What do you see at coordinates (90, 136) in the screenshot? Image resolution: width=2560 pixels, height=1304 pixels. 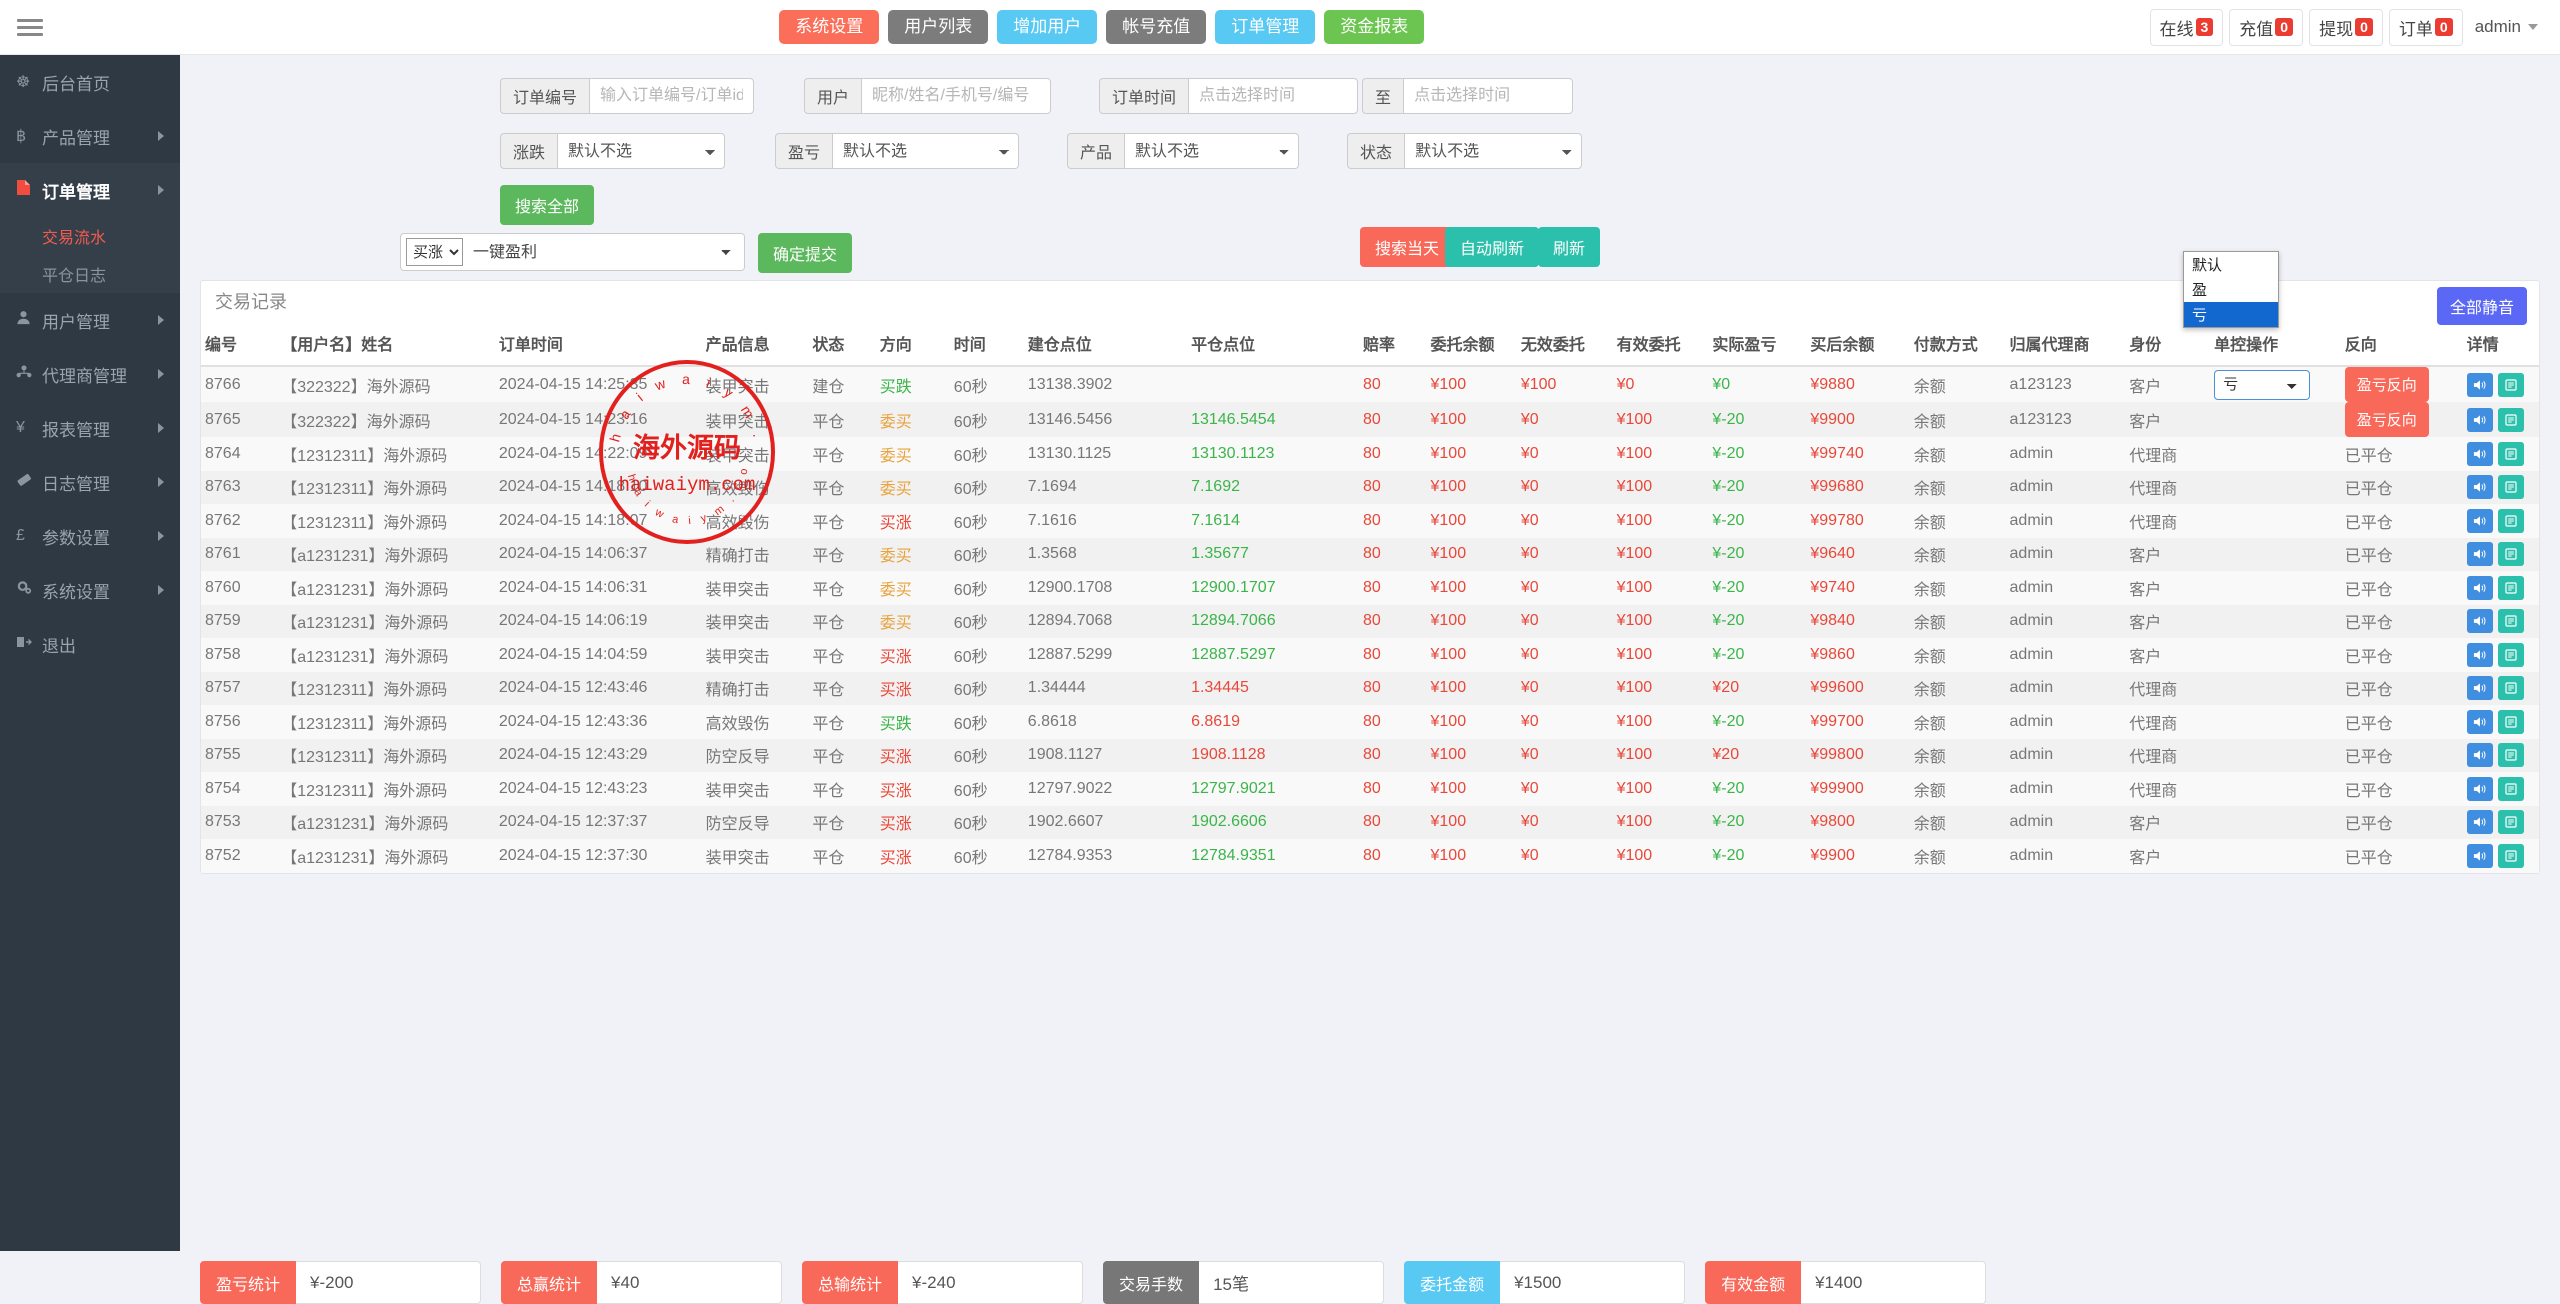 I see `sidebar-item-product: ฿ 产品管理` at bounding box center [90, 136].